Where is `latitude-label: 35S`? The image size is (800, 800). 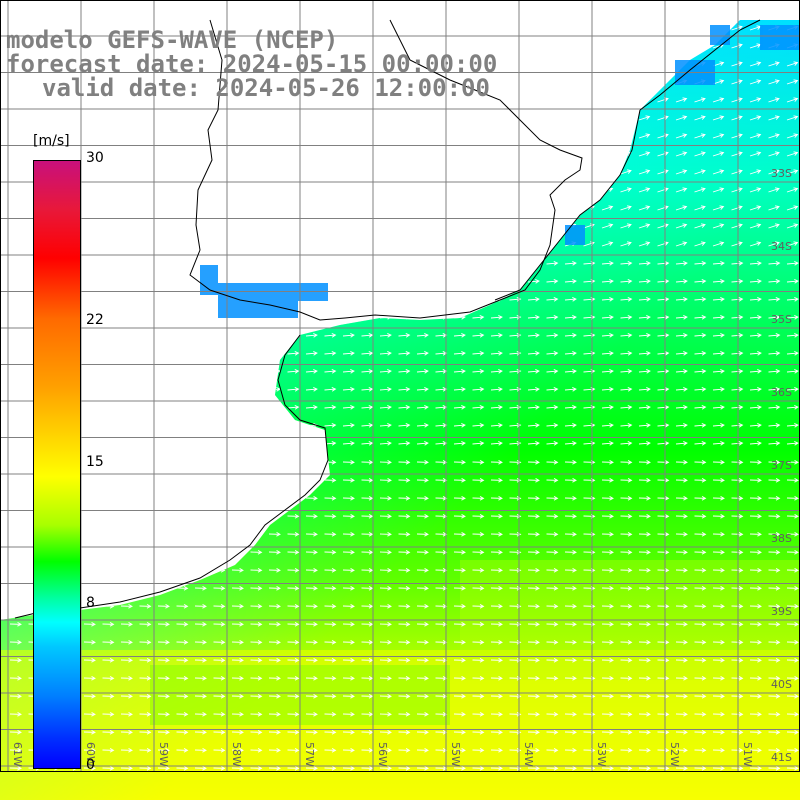
latitude-label: 35S is located at coordinates (781, 319).